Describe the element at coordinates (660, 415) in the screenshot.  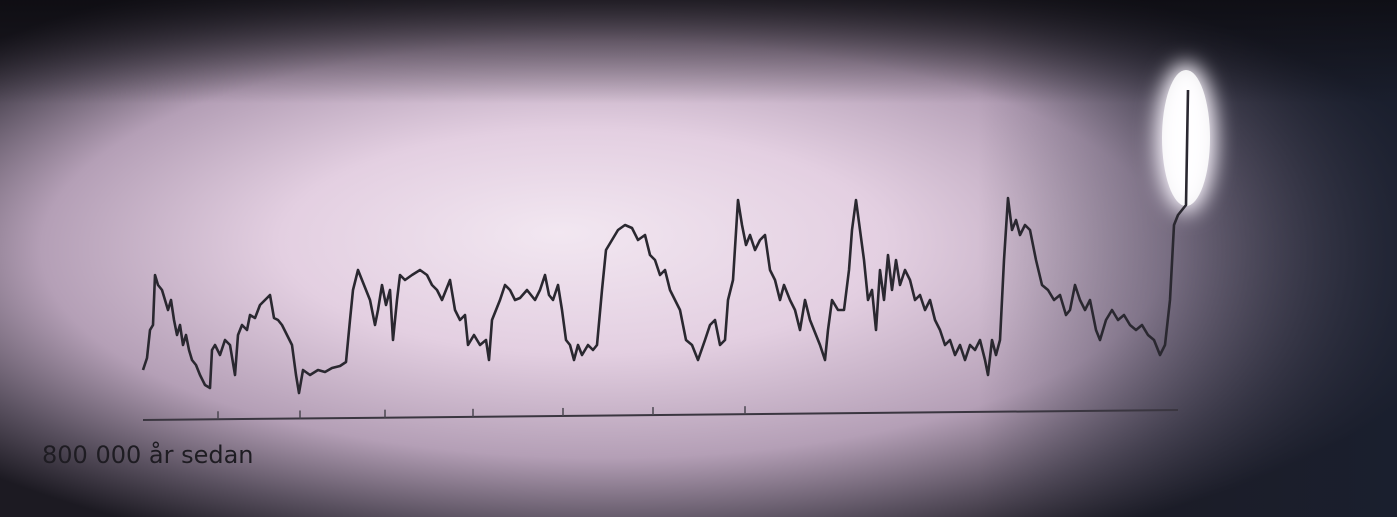
I see `x-axis` at that location.